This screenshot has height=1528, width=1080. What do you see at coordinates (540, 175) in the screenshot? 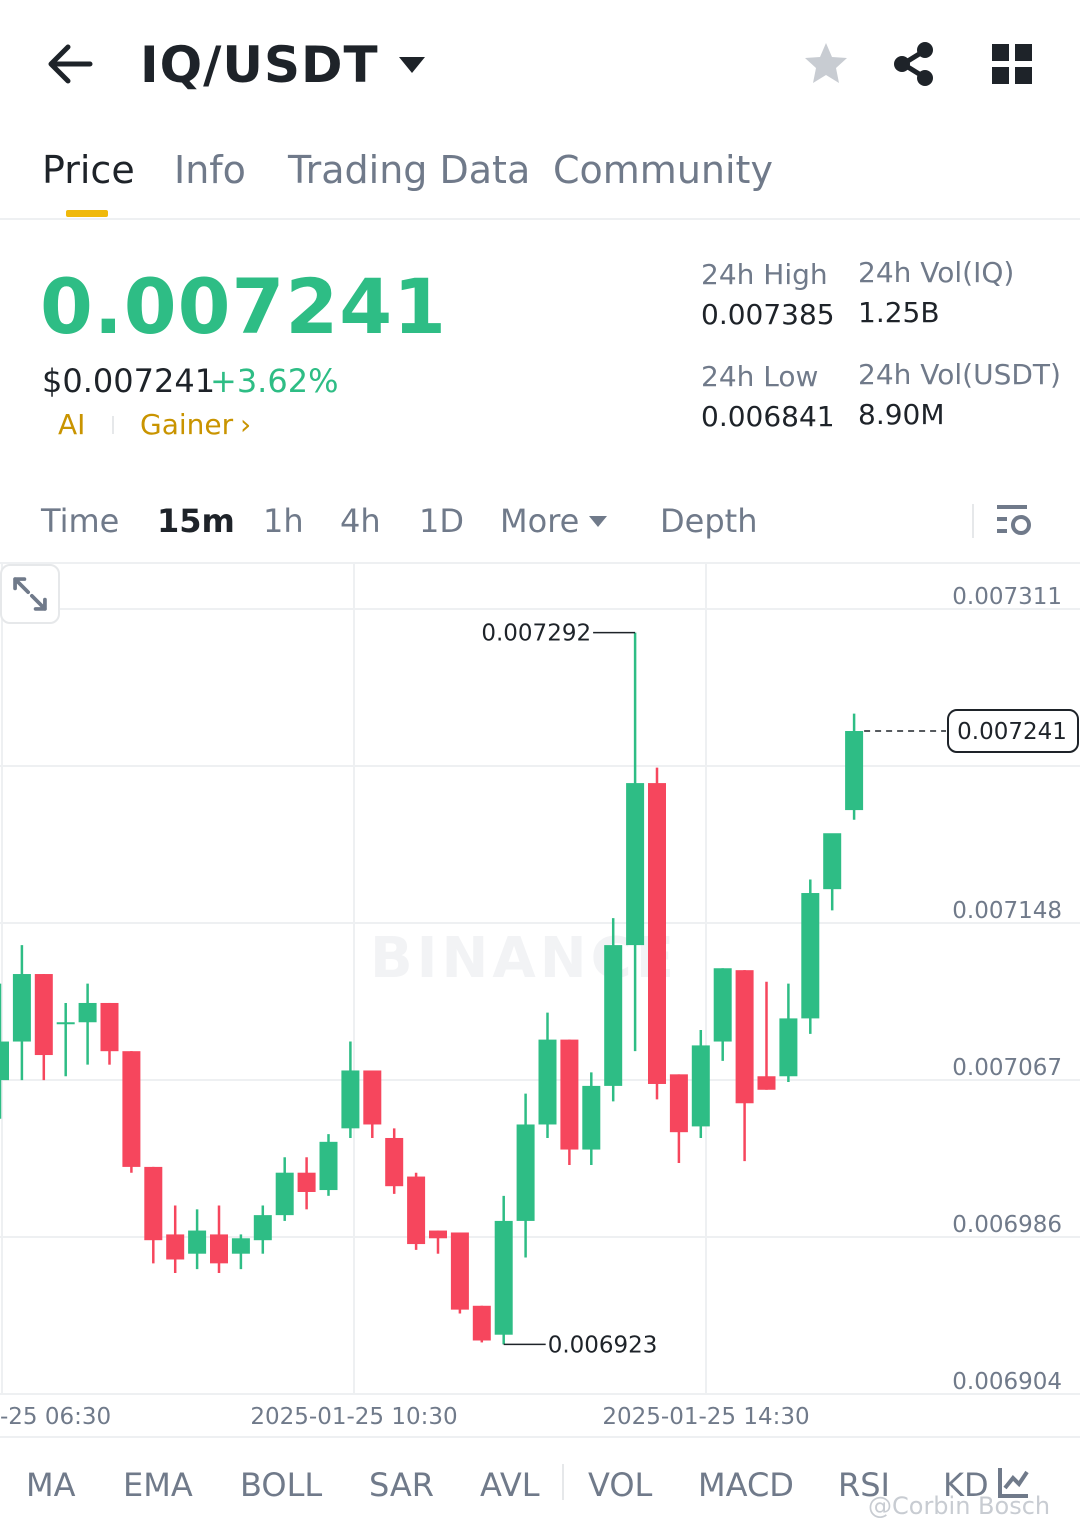
I see `main-tabs: Price Info Trading Data Community` at bounding box center [540, 175].